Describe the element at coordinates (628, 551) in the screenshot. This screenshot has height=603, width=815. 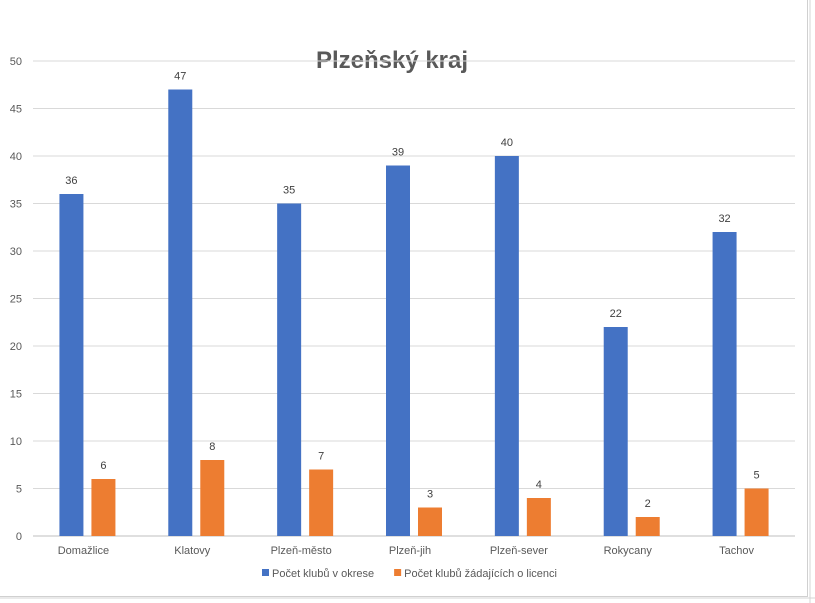
I see `x-tick-label: Rokycany` at that location.